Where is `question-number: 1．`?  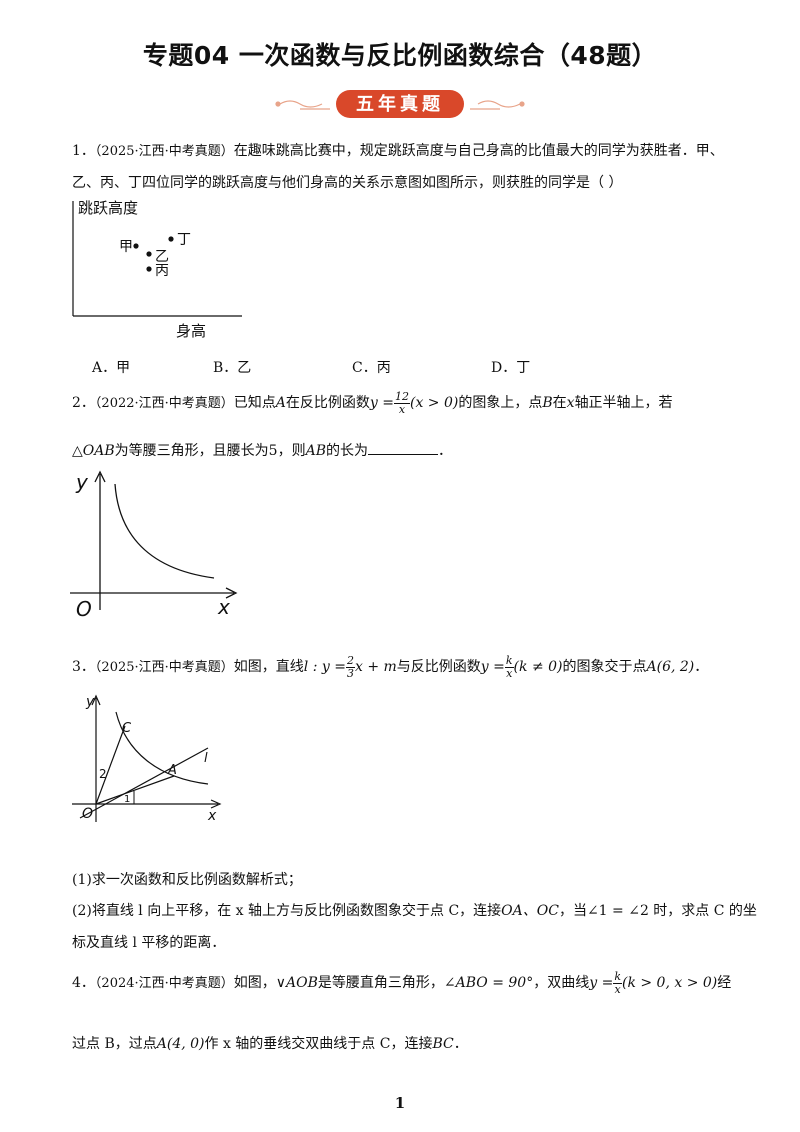
question-number: 1． is located at coordinates (83, 151).